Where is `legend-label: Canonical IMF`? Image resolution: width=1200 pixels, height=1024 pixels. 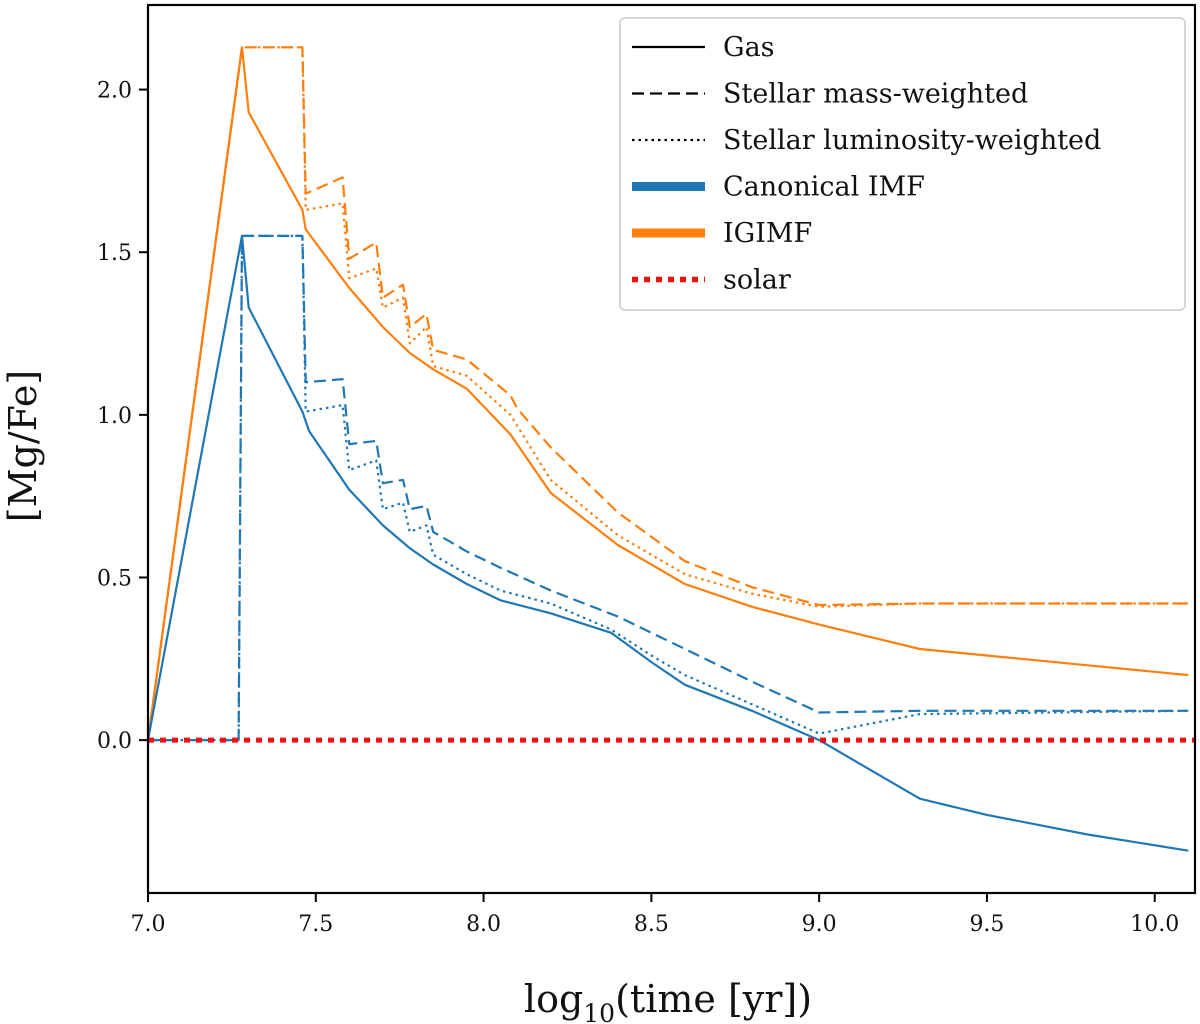 legend-label: Canonical IMF is located at coordinates (824, 187).